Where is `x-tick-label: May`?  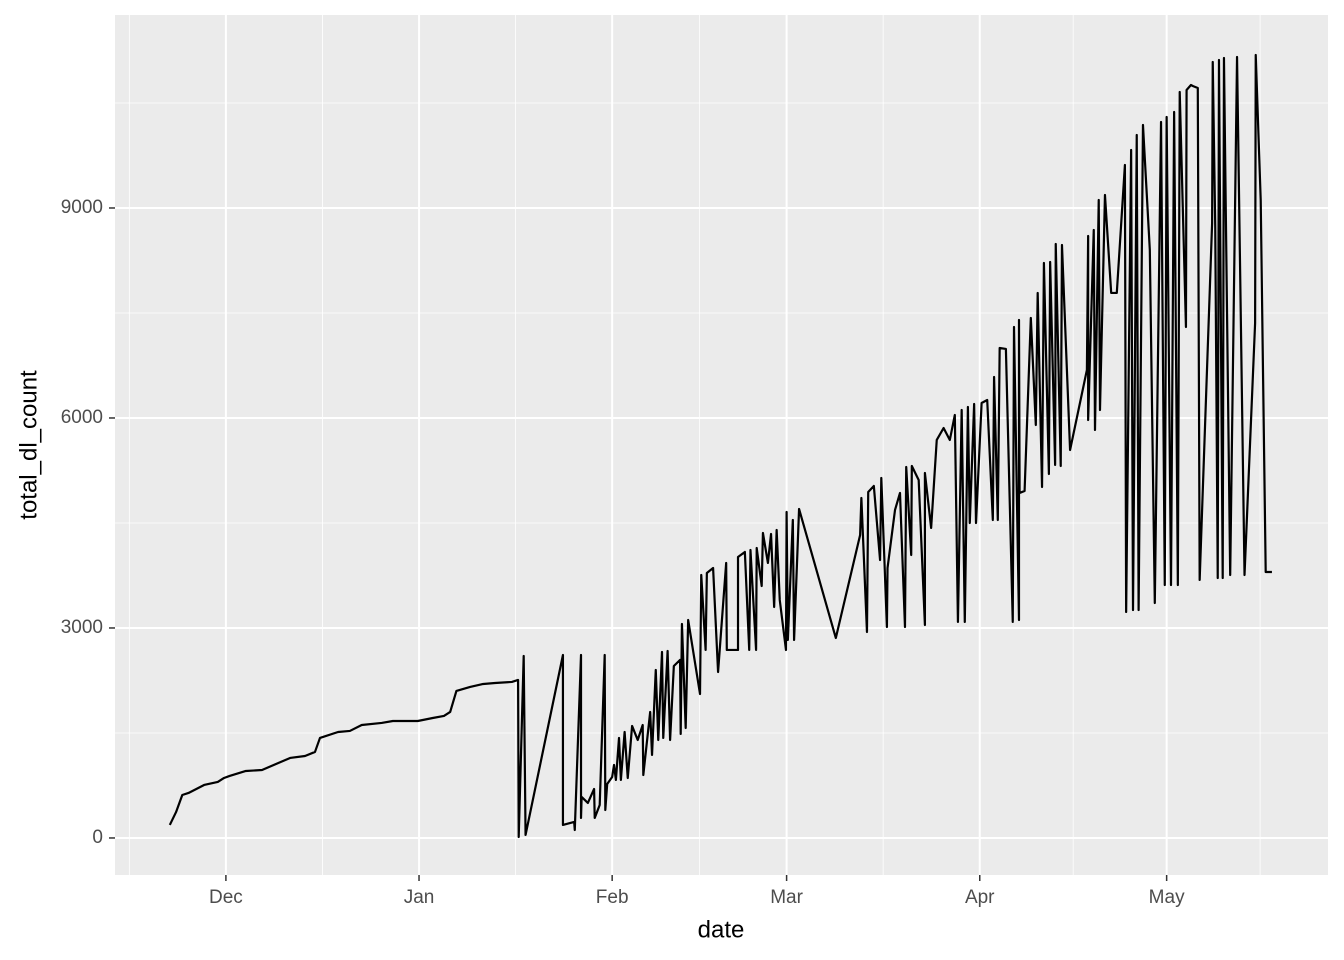 x-tick-label: May is located at coordinates (1167, 897).